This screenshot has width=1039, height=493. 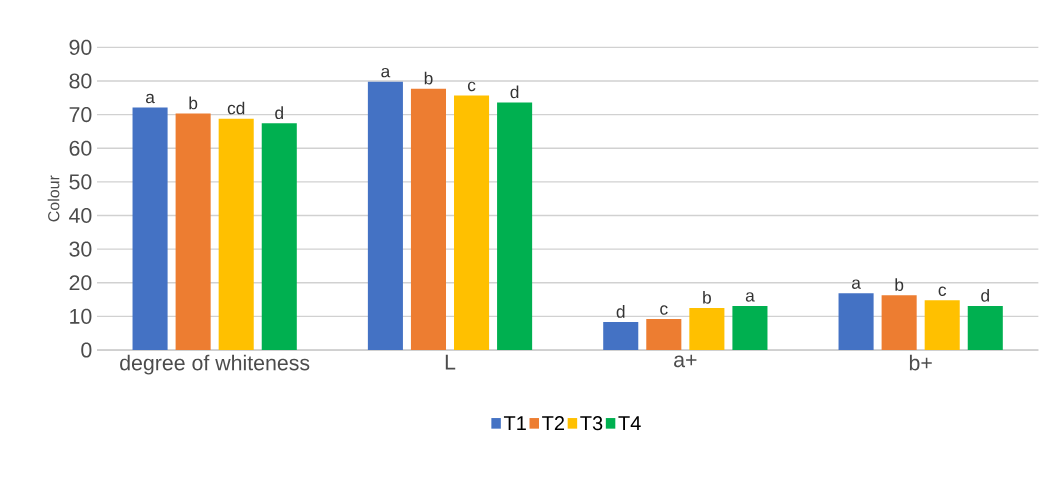 What do you see at coordinates (80, 148) in the screenshot?
I see `y-tick-label: 60` at bounding box center [80, 148].